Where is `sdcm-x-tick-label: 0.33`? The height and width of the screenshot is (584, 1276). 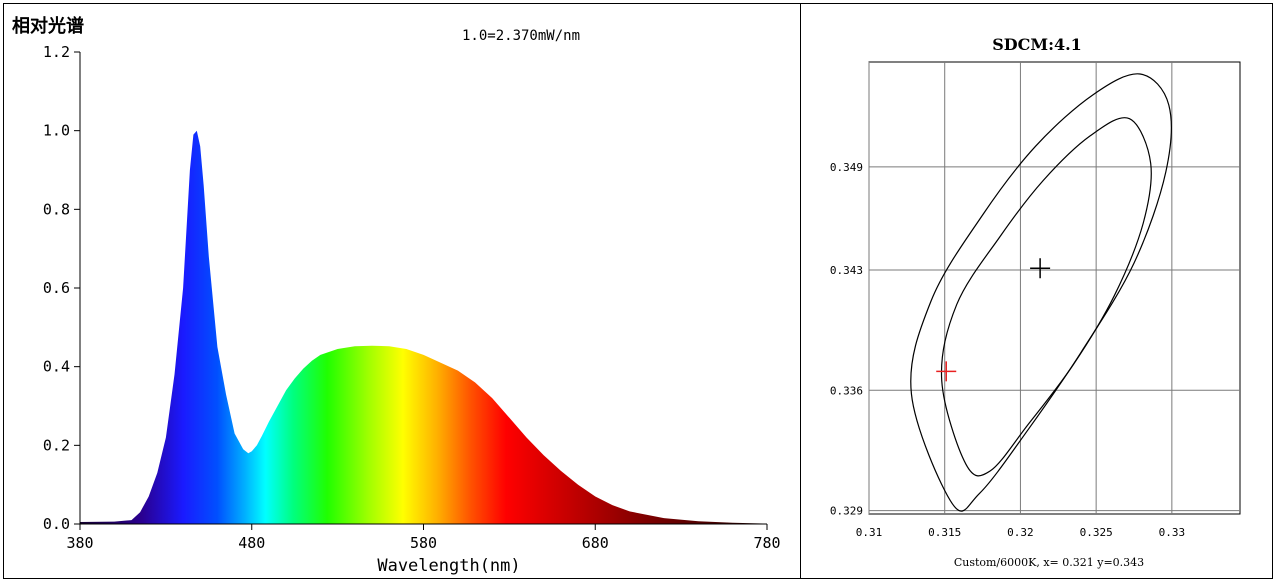 sdcm-x-tick-label: 0.33 is located at coordinates (1172, 532).